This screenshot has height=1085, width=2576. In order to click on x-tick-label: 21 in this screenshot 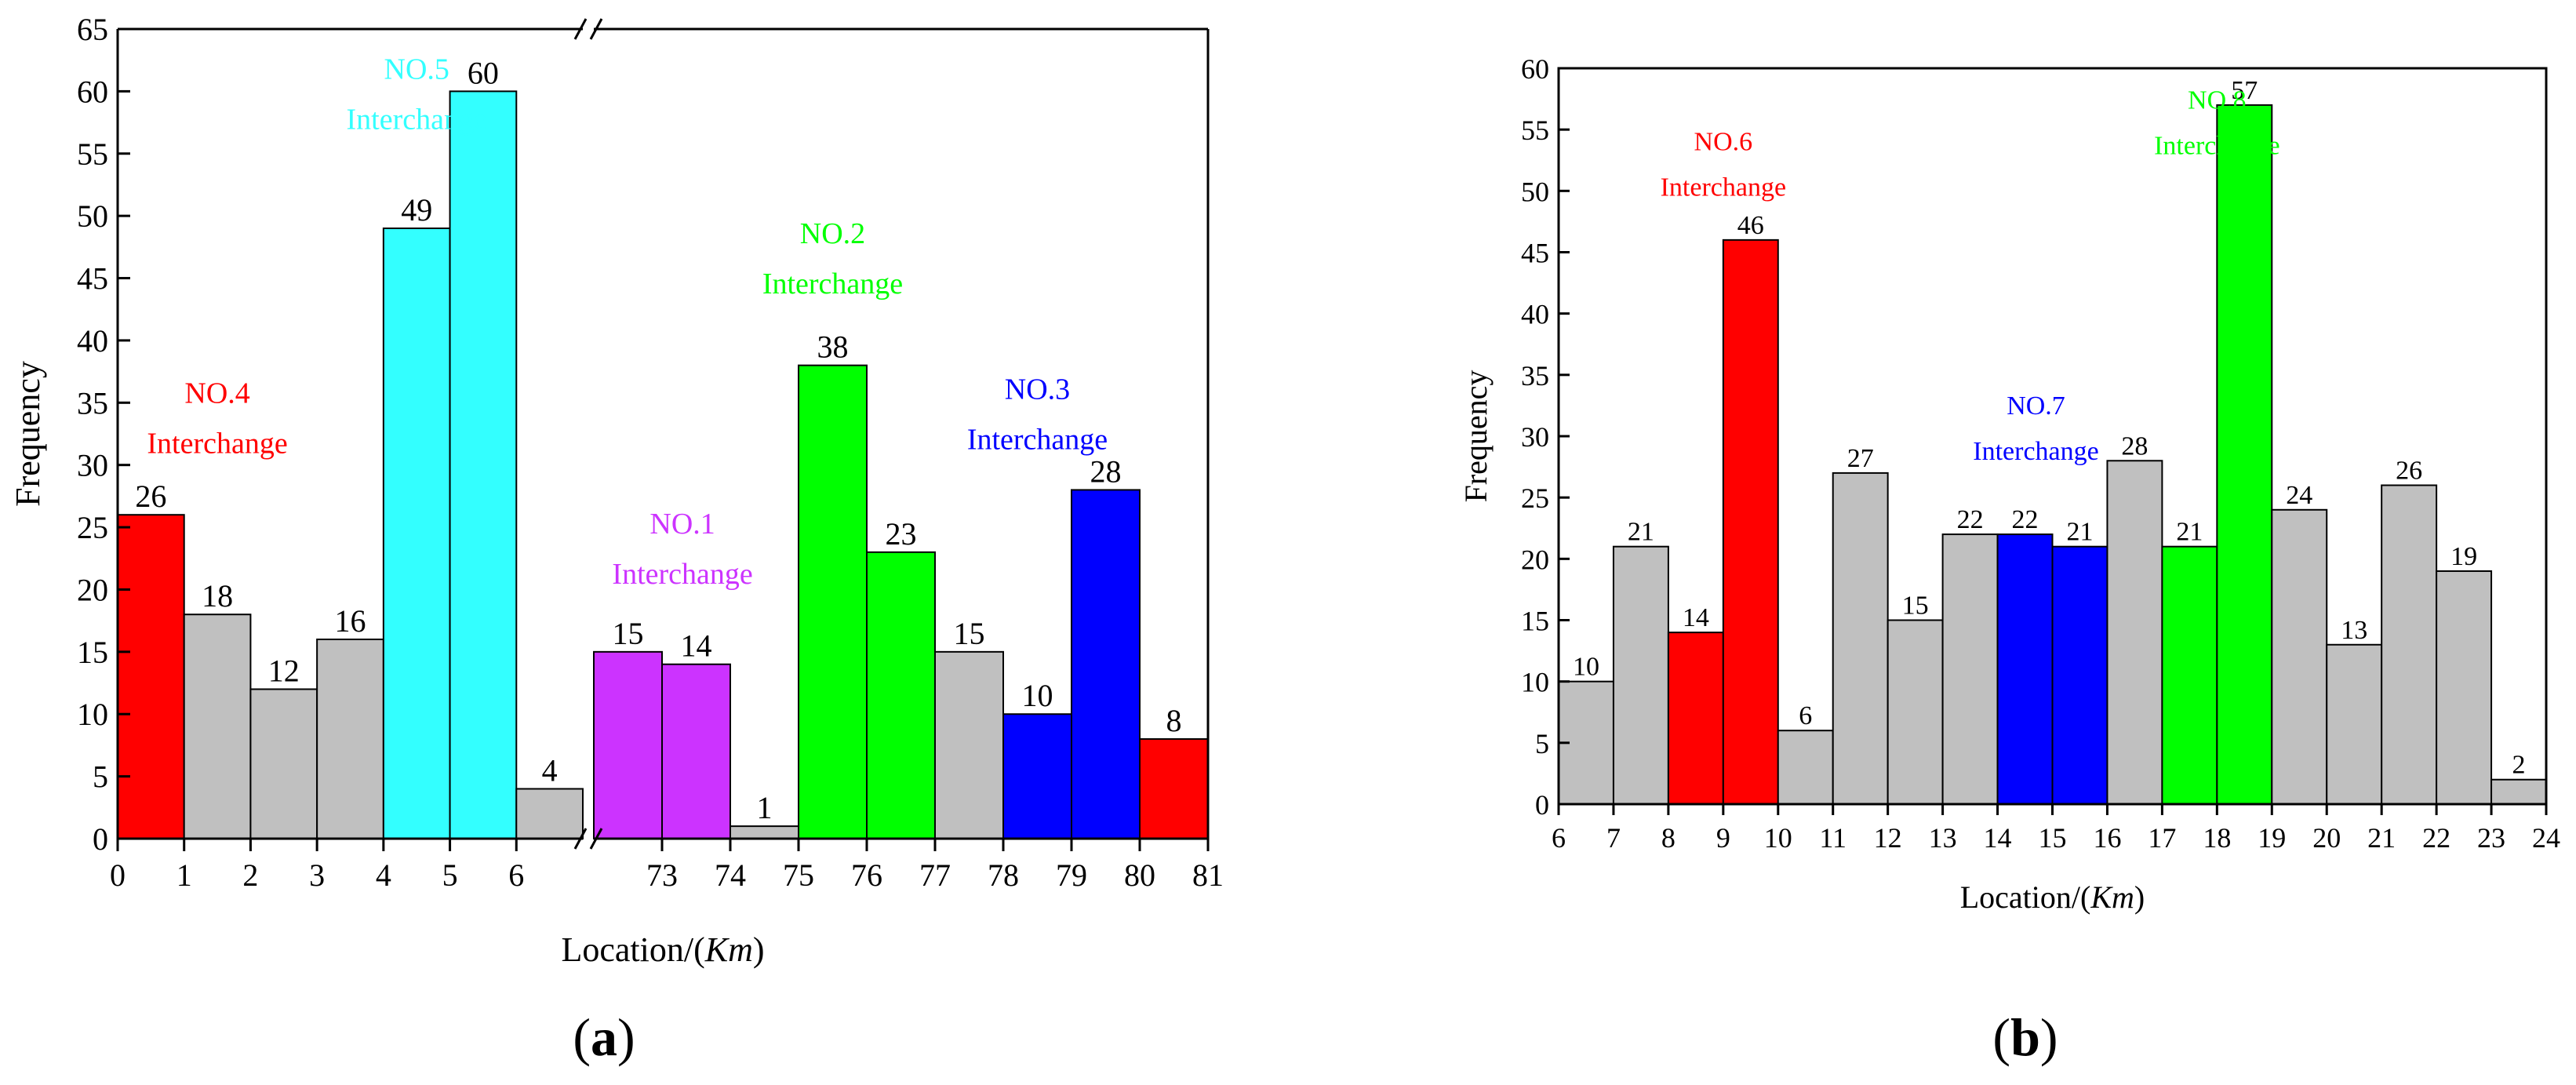, I will do `click(2381, 838)`.